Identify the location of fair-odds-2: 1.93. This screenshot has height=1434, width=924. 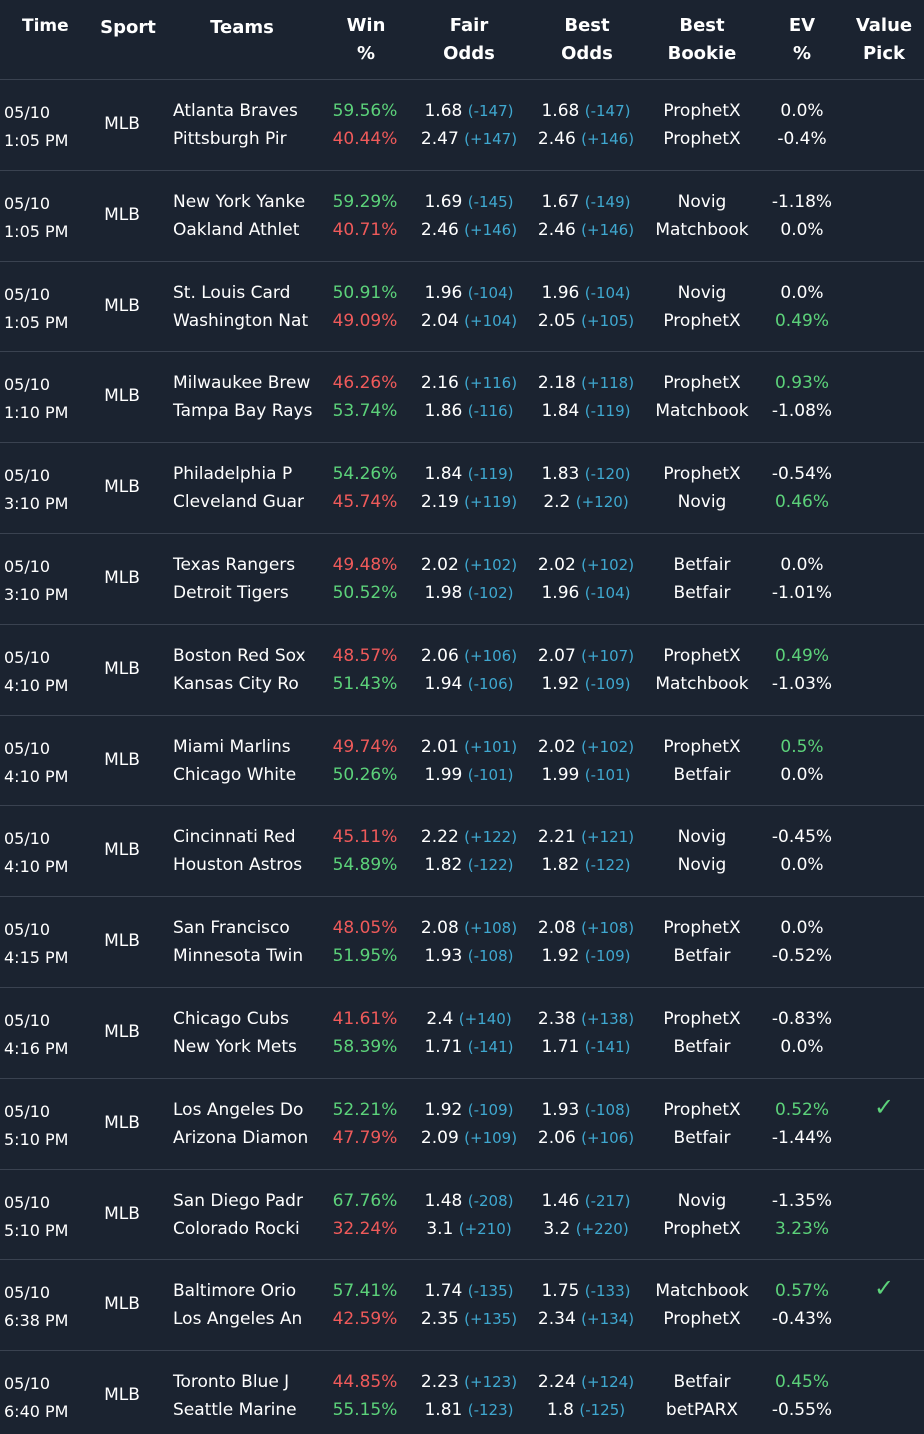
(443, 956).